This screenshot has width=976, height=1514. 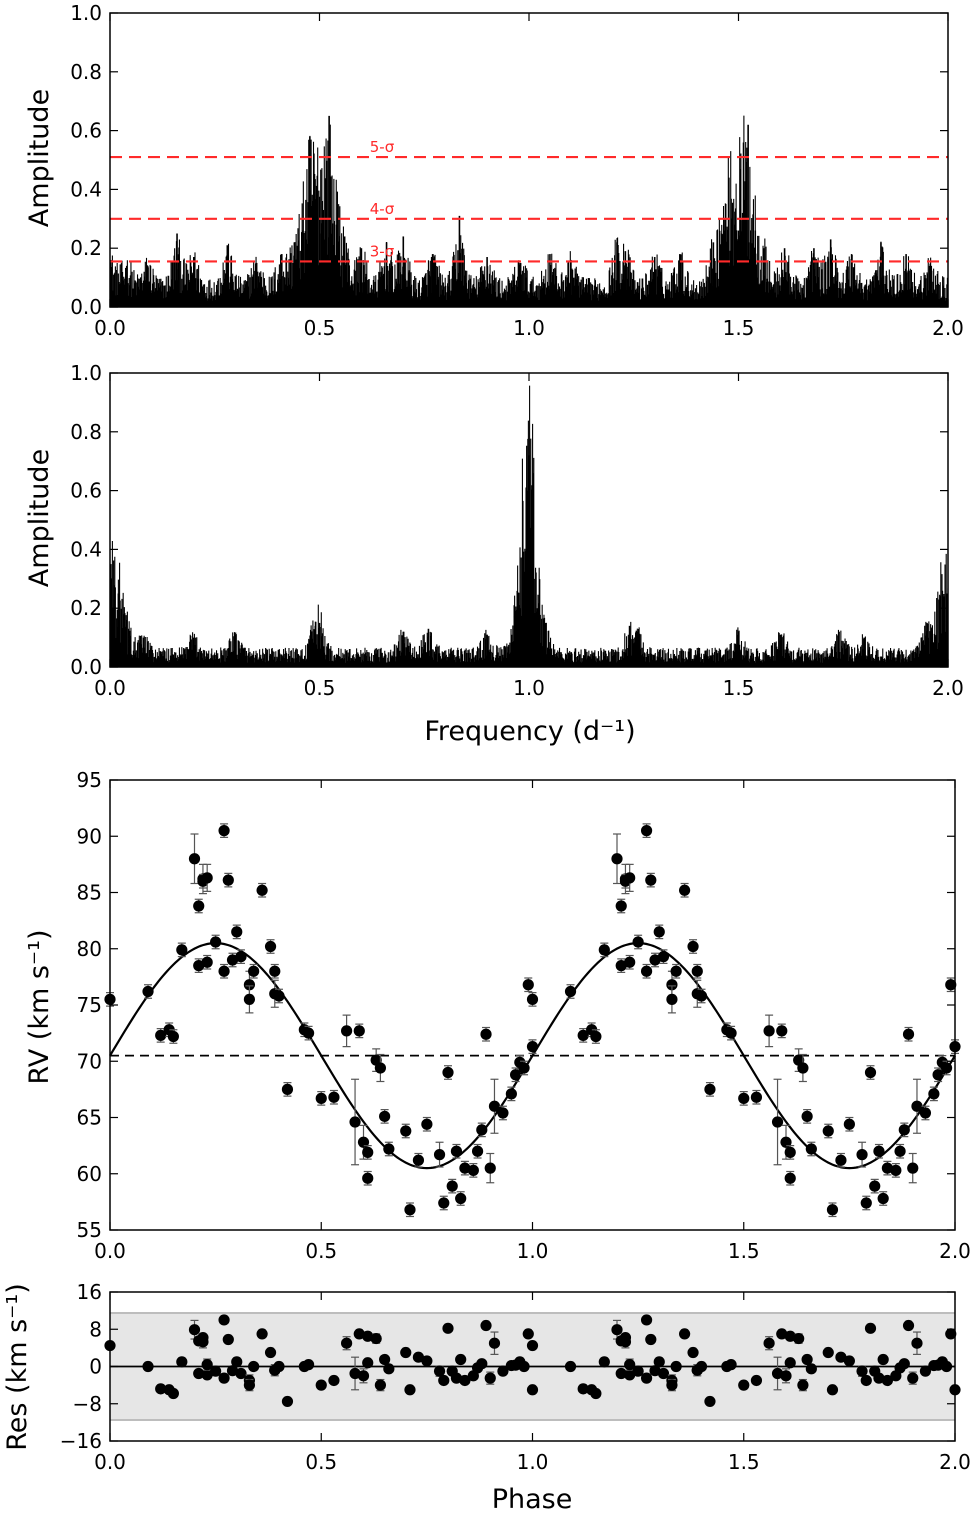 I want to click on x-tick-label: 1.0, so click(x=533, y=1251).